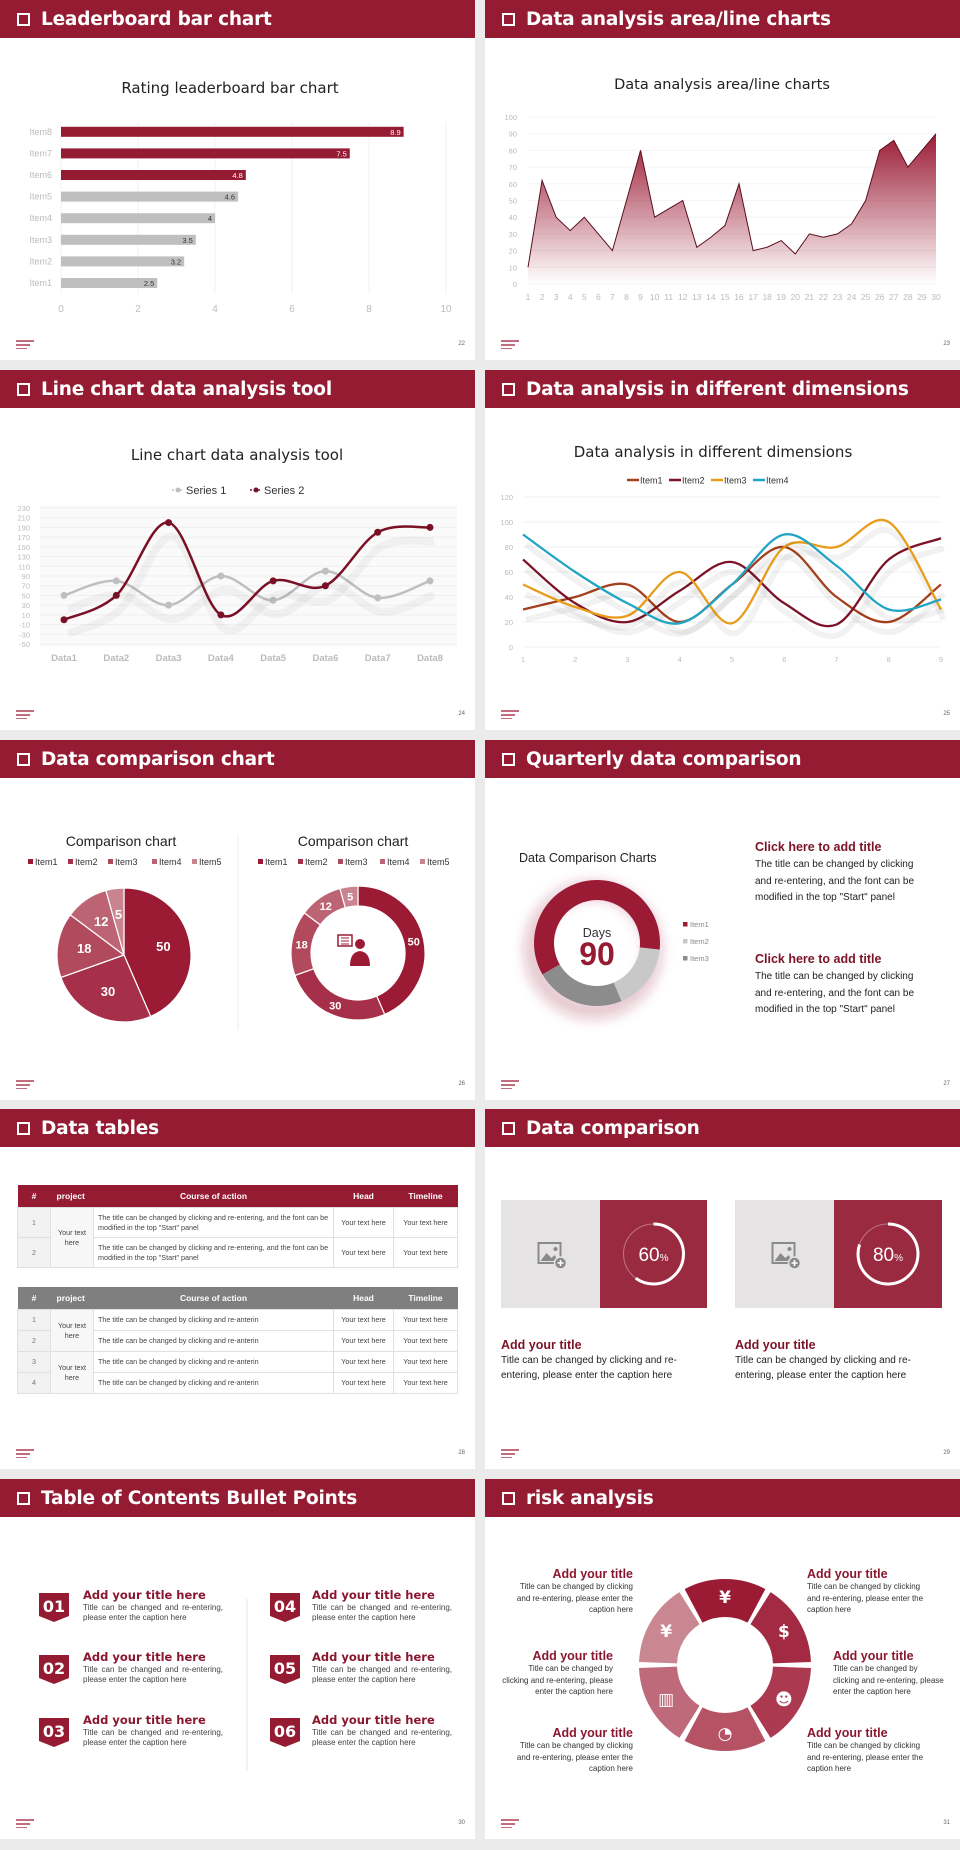 The image size is (960, 1850). I want to click on legend-label: Item3, so click(356, 862).